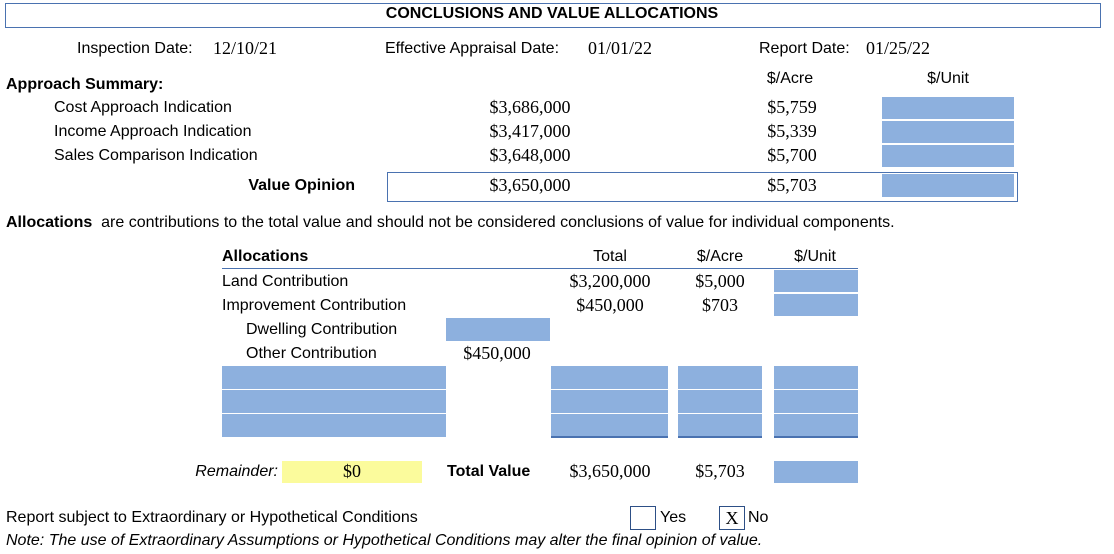 The width and height of the screenshot is (1114, 554). I want to click on remainder-label: Remainder:, so click(236, 471).